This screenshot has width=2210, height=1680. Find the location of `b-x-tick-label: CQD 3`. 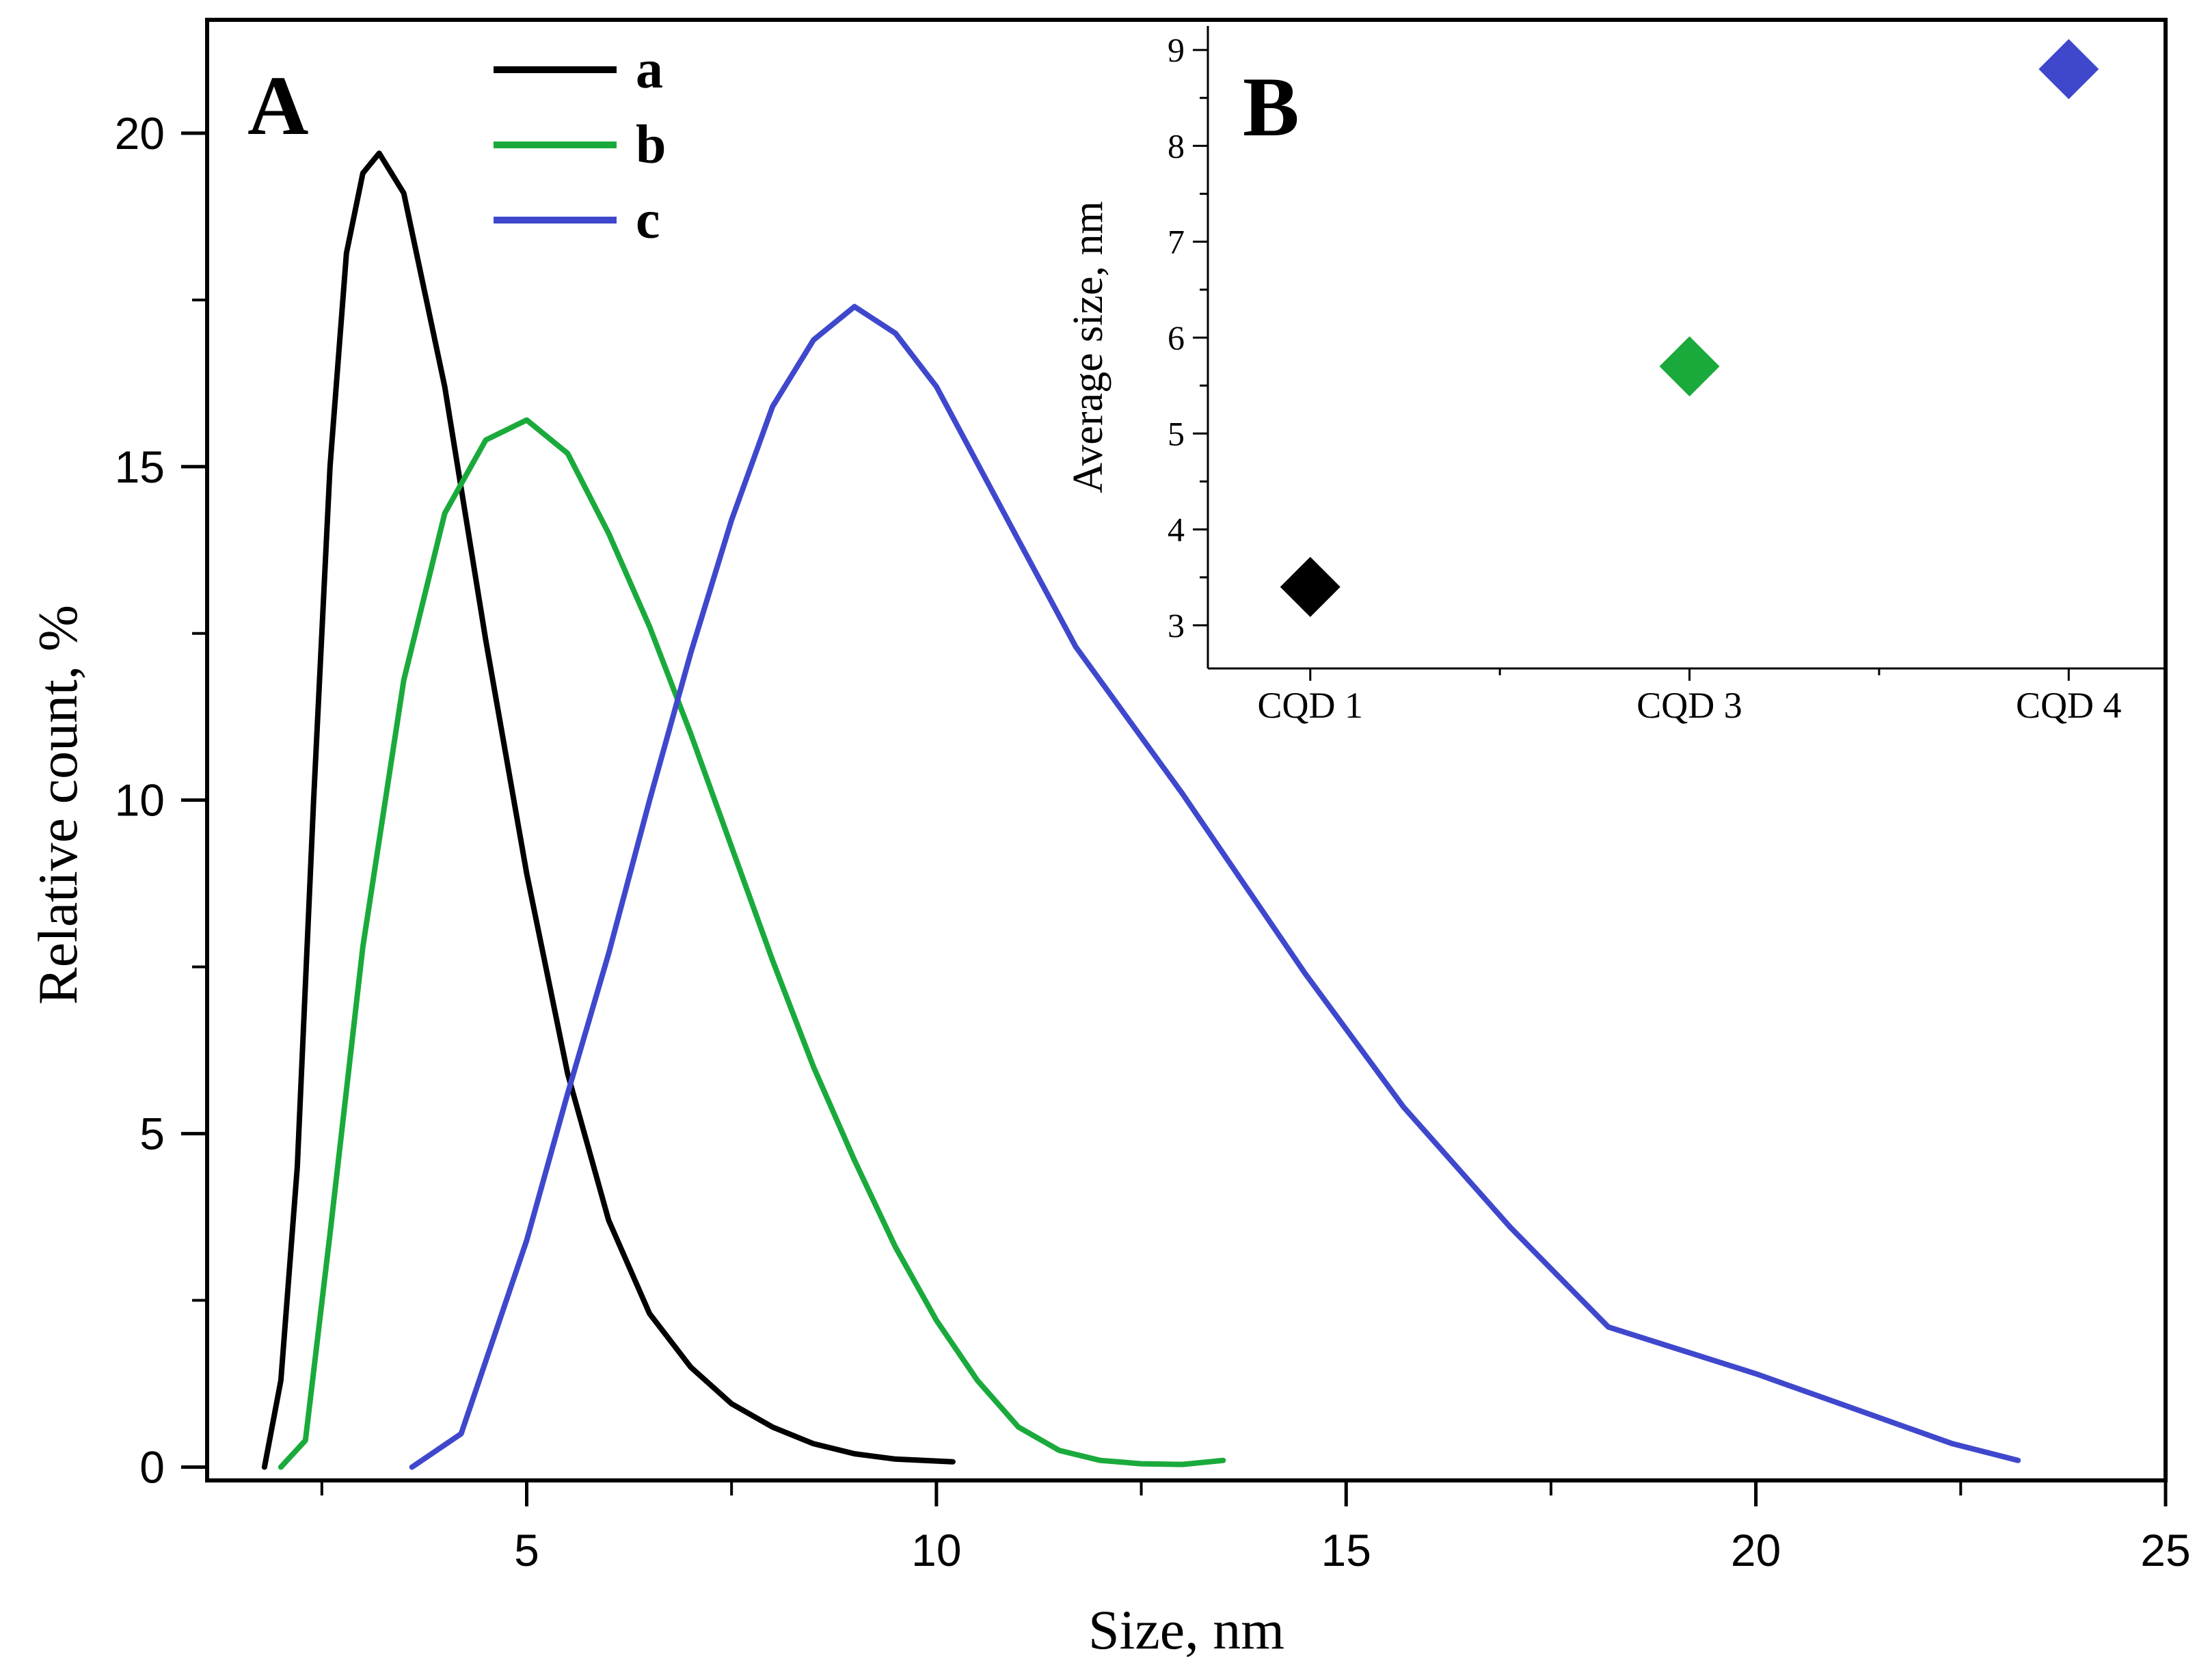

b-x-tick-label: CQD 3 is located at coordinates (1689, 705).